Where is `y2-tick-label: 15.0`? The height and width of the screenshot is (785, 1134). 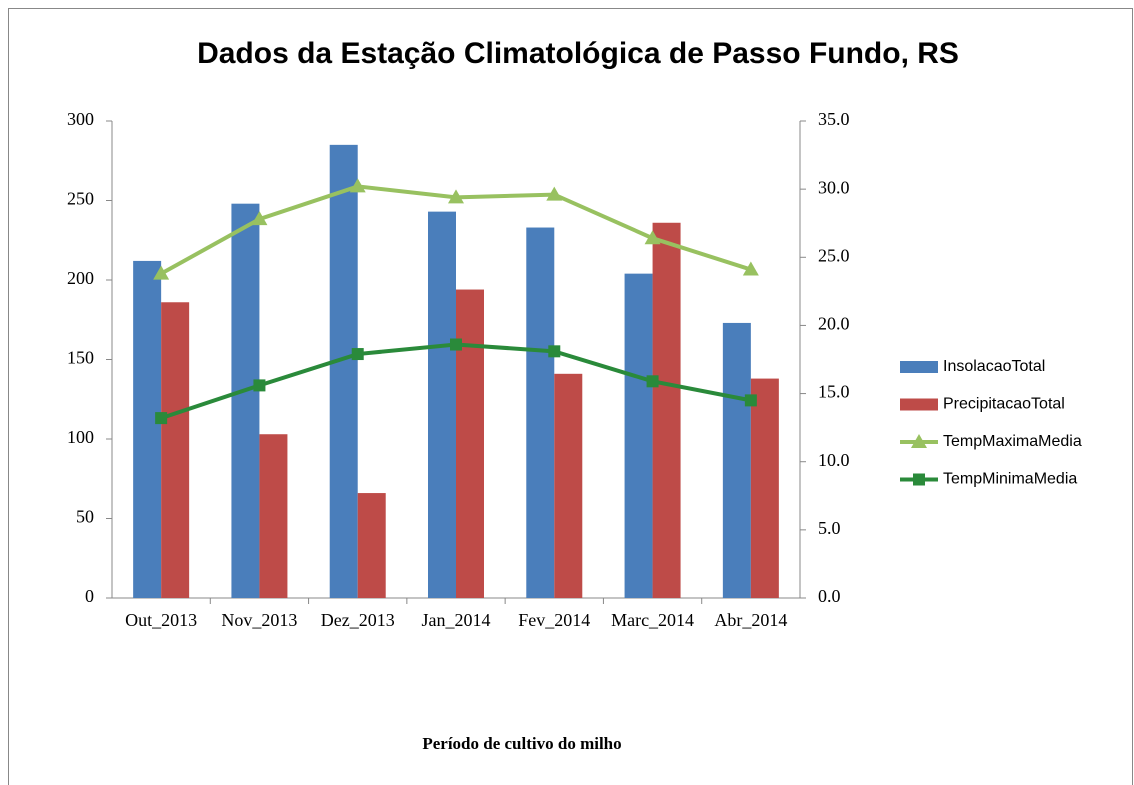
y2-tick-label: 15.0 is located at coordinates (834, 392).